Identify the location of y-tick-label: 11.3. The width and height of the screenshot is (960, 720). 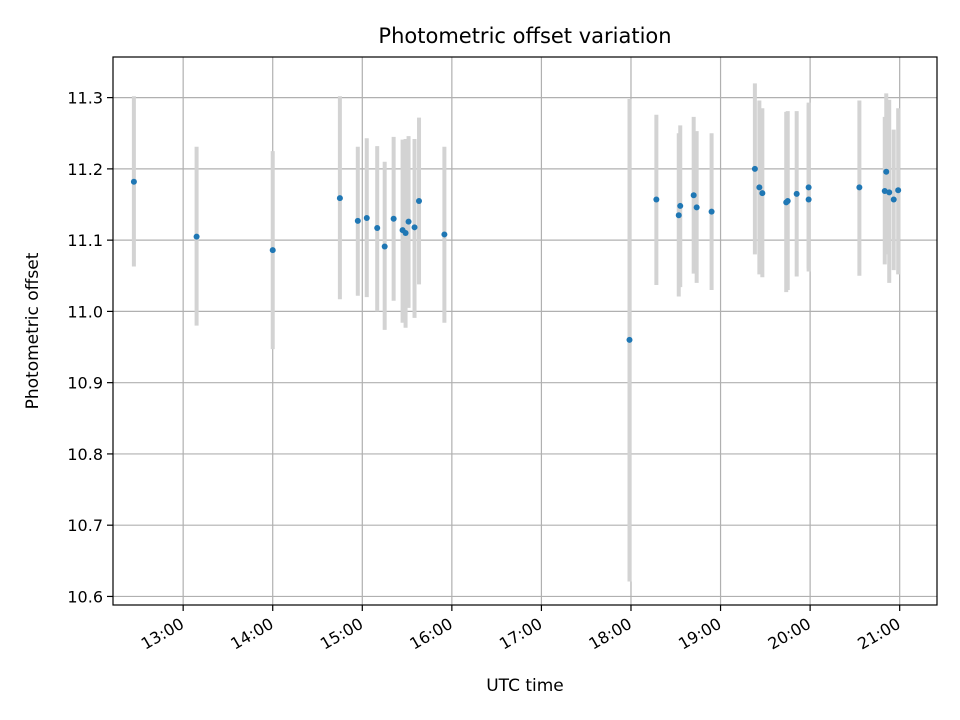
(85, 98).